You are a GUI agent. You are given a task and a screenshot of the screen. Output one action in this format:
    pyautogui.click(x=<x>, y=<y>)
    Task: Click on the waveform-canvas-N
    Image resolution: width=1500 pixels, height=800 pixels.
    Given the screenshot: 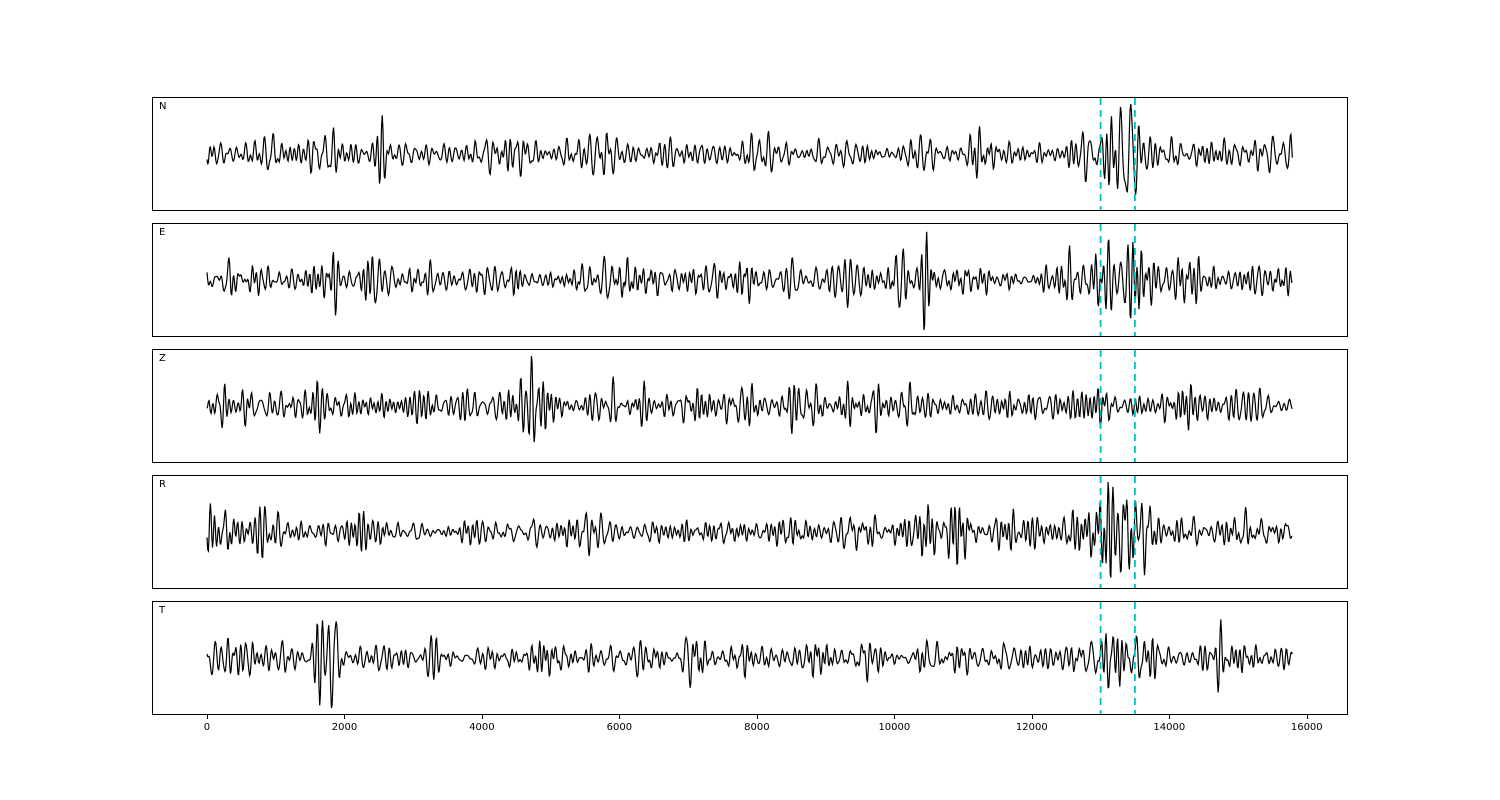 What is the action you would take?
    pyautogui.click(x=749, y=154)
    